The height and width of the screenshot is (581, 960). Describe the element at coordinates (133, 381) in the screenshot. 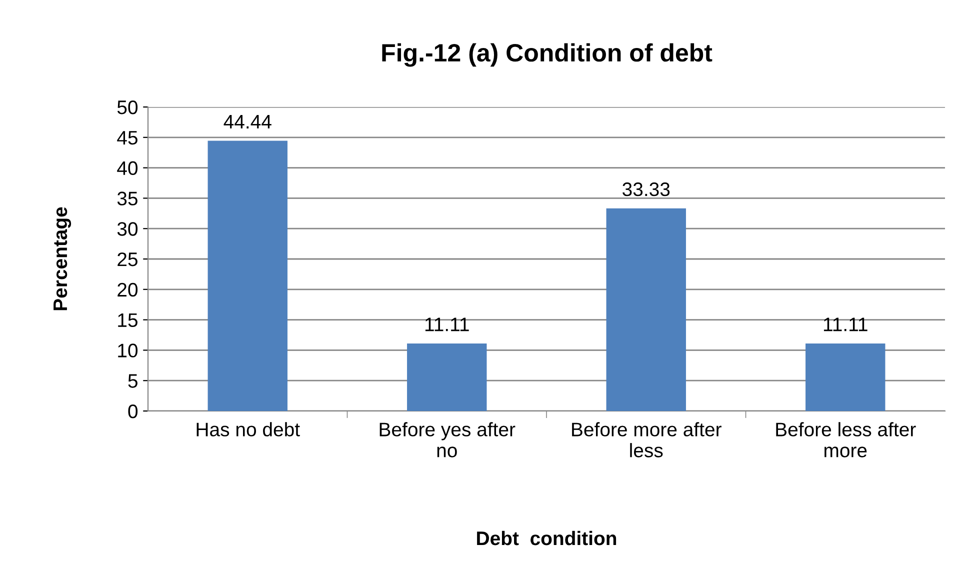

I see `y-tick-label: 5` at that location.